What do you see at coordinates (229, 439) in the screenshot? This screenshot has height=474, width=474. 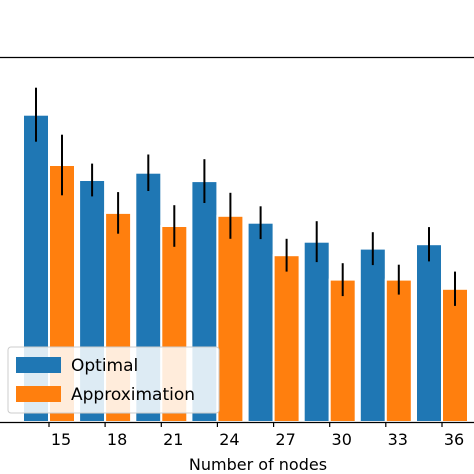 I see `x-tick-label-24: 24` at bounding box center [229, 439].